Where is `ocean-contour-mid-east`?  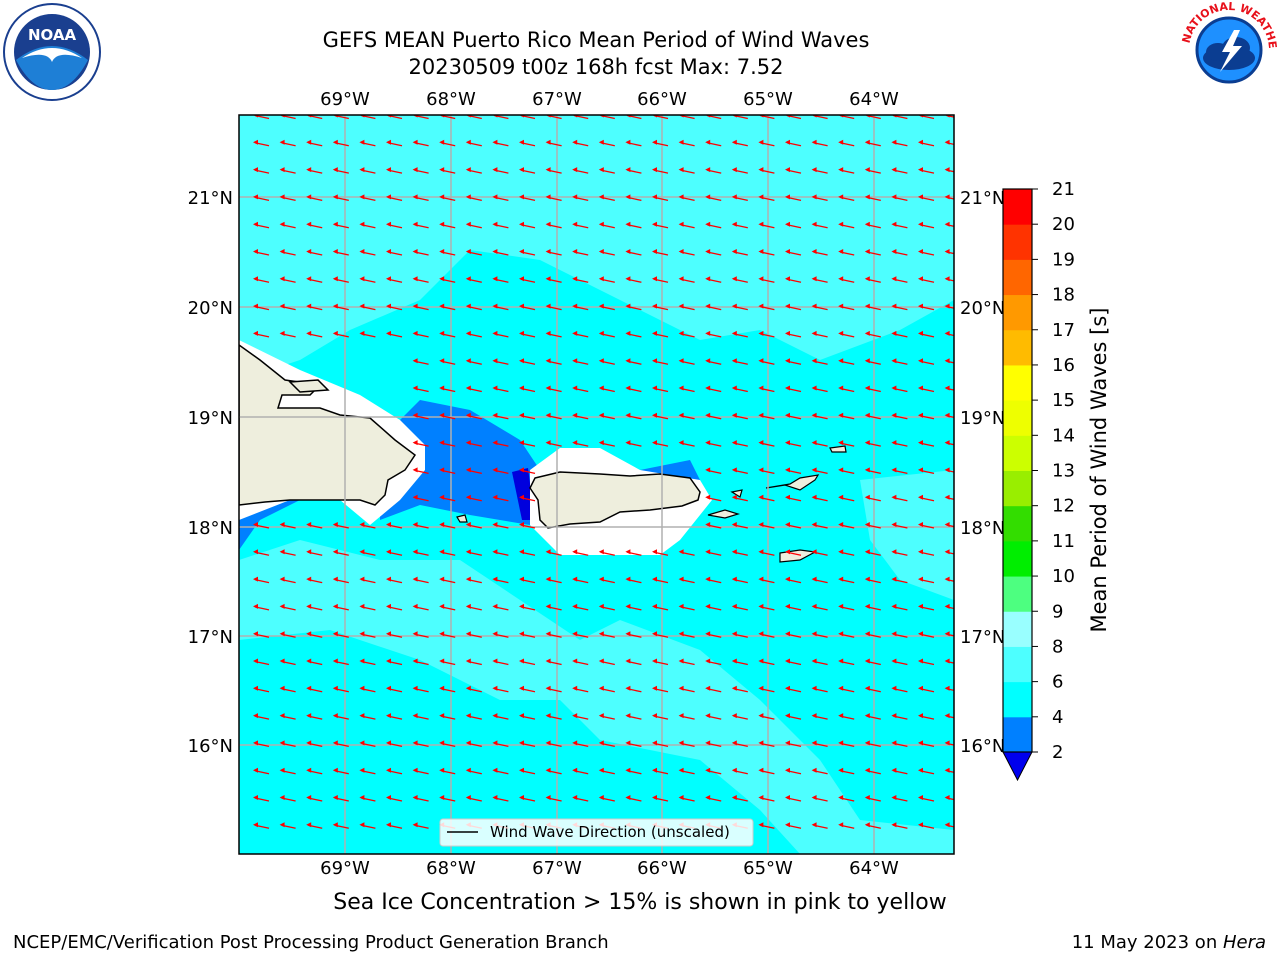
ocean-contour-mid-east is located at coordinates (907, 535).